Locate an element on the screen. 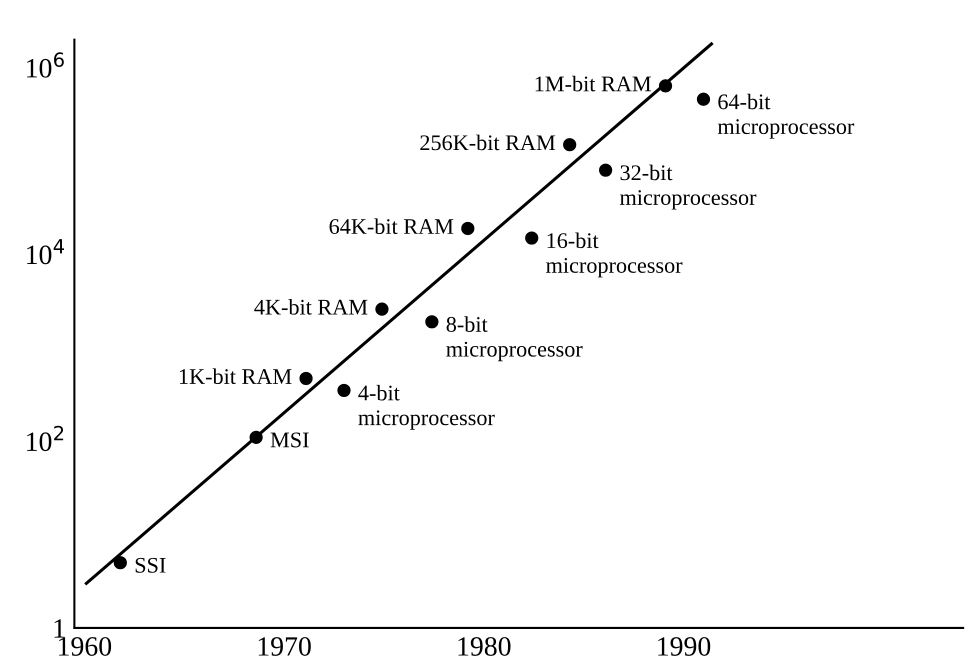 Image resolution: width=966 pixels, height=661 pixels. annotation: 4K-bit RAM is located at coordinates (311, 307).